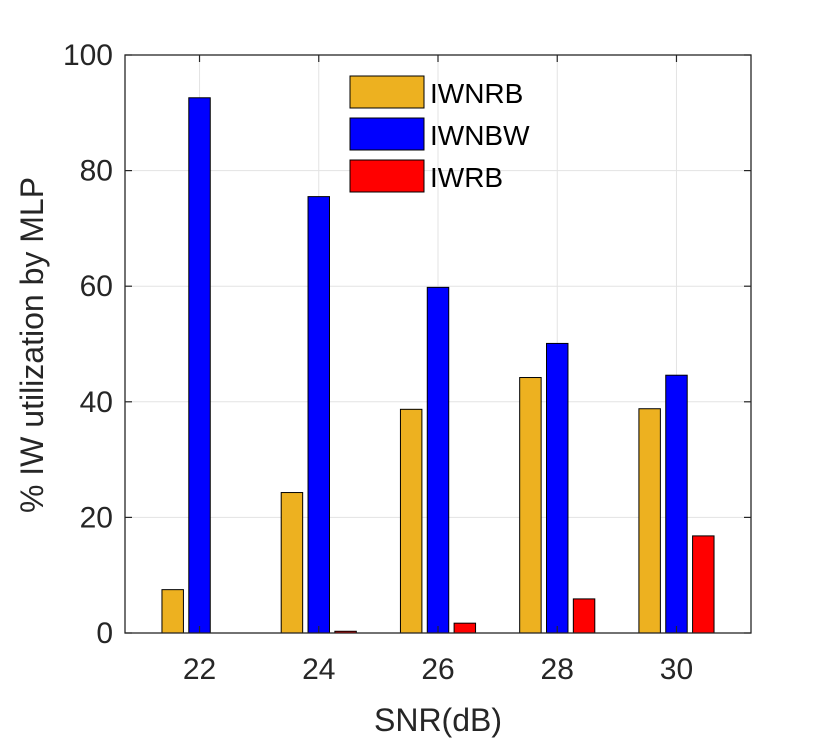  I want to click on x-tick-label: 30, so click(676, 669).